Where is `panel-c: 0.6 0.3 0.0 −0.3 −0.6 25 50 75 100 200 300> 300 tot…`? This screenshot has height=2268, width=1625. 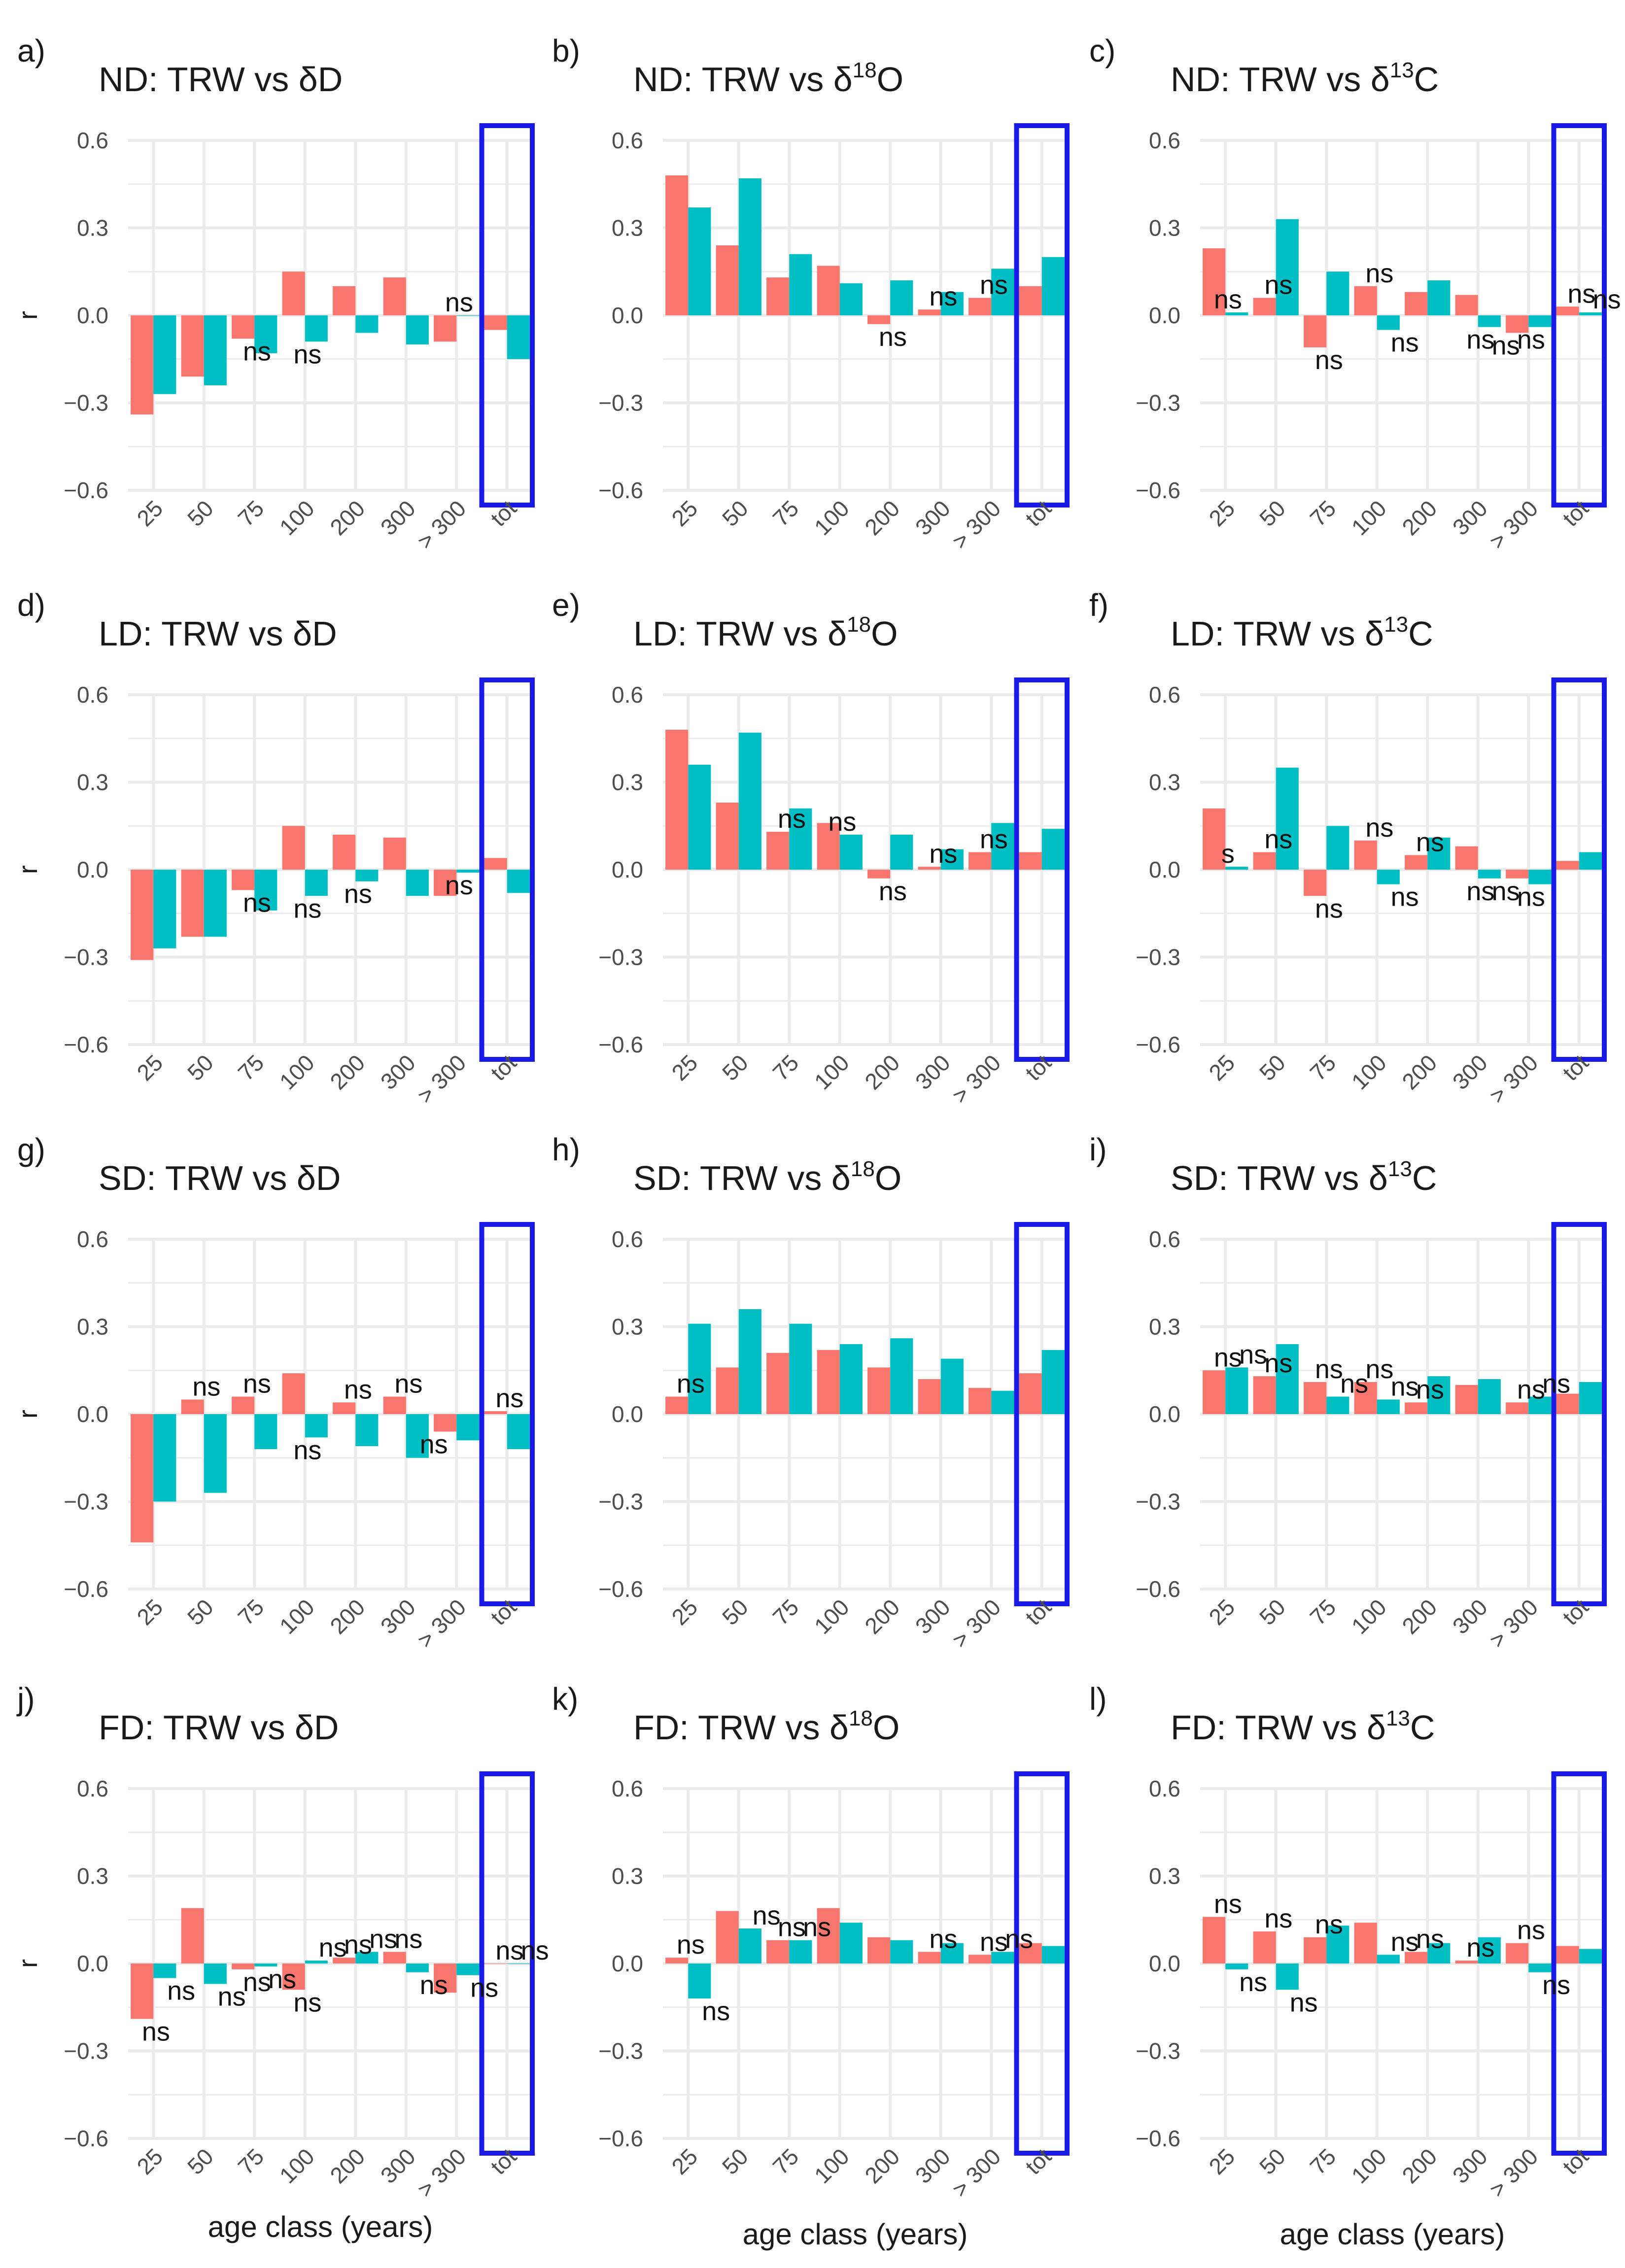
panel-c: 0.6 0.3 0.0 −0.3 −0.6 25 50 75 100 200 300> 300 tot… is located at coordinates (1355, 293).